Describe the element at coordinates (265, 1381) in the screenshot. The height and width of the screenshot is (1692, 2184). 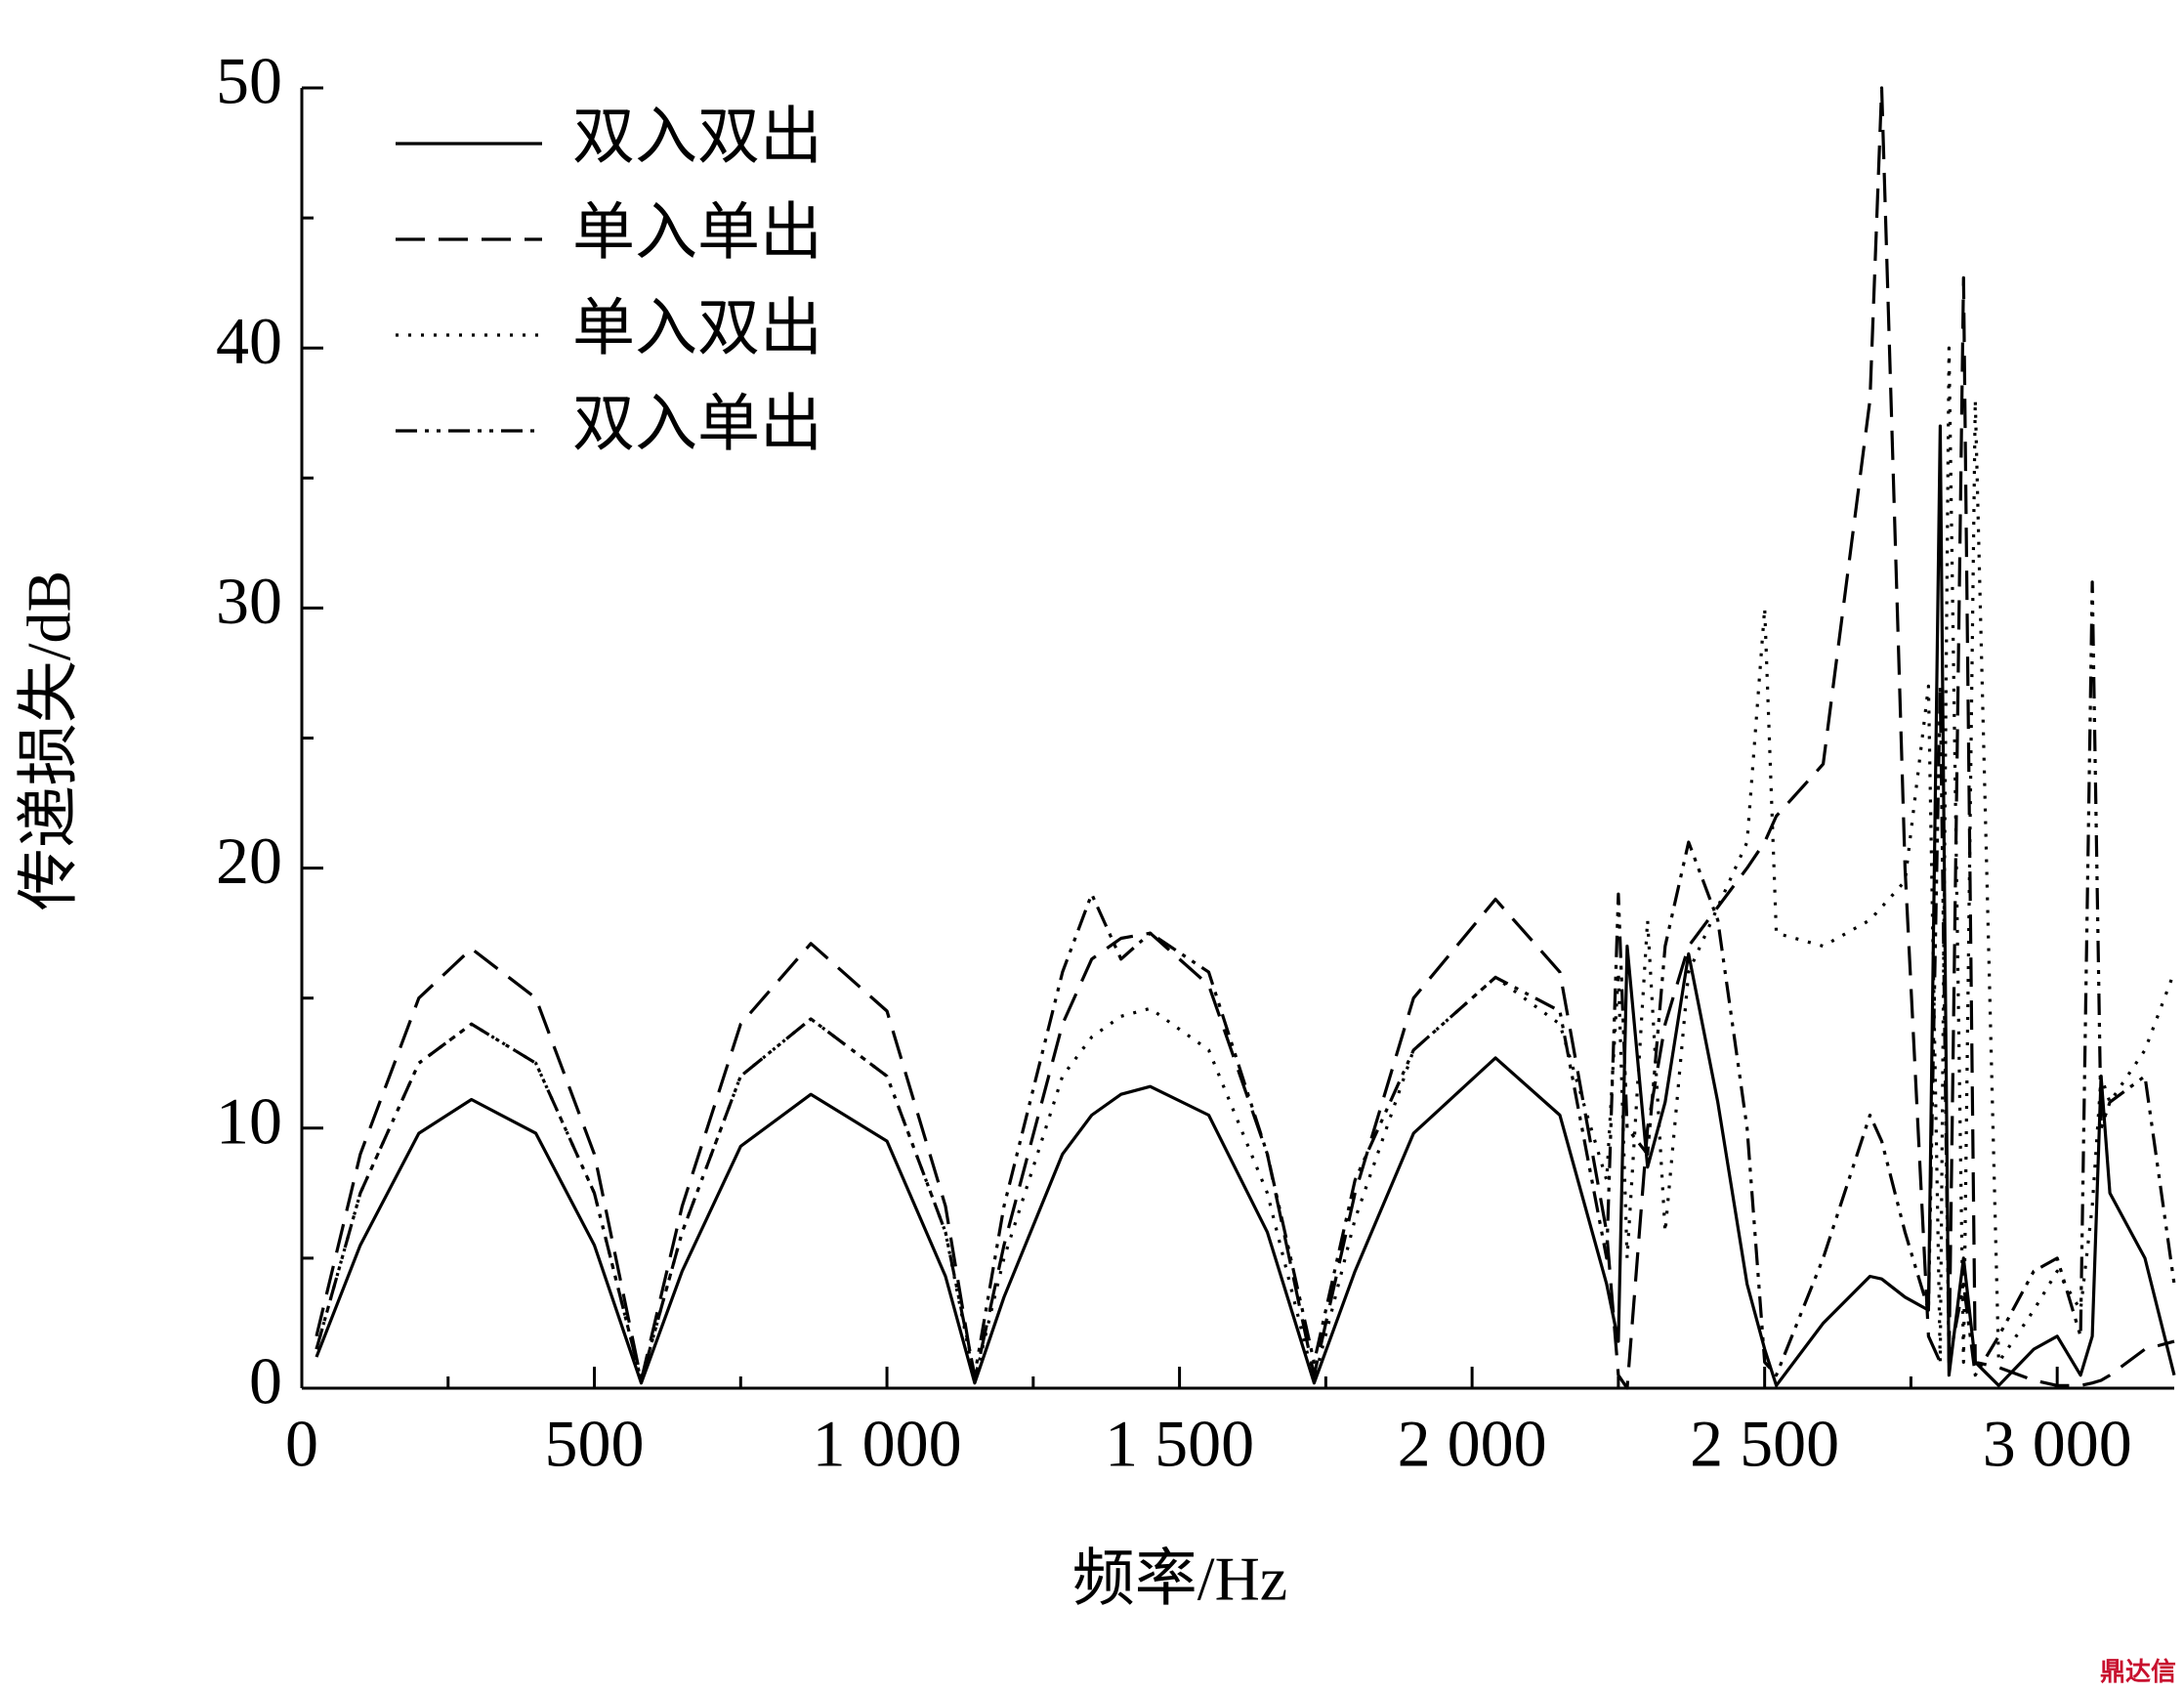
I see `y-tick-label: 0` at that location.